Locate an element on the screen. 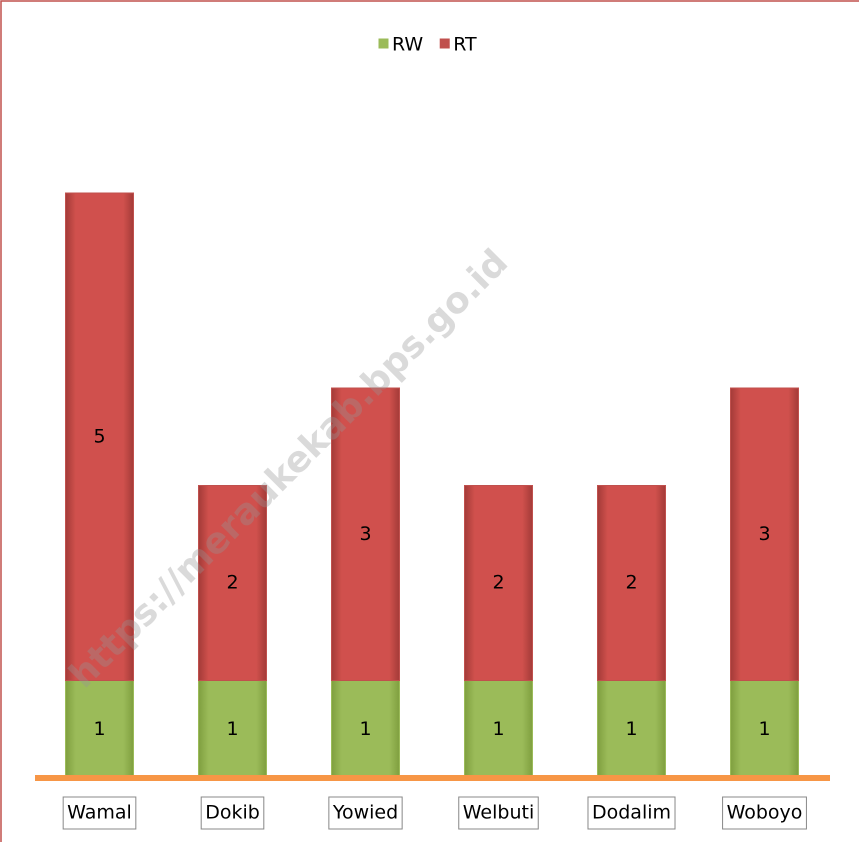 The image size is (859, 842). legend-label: RW is located at coordinates (407, 45).